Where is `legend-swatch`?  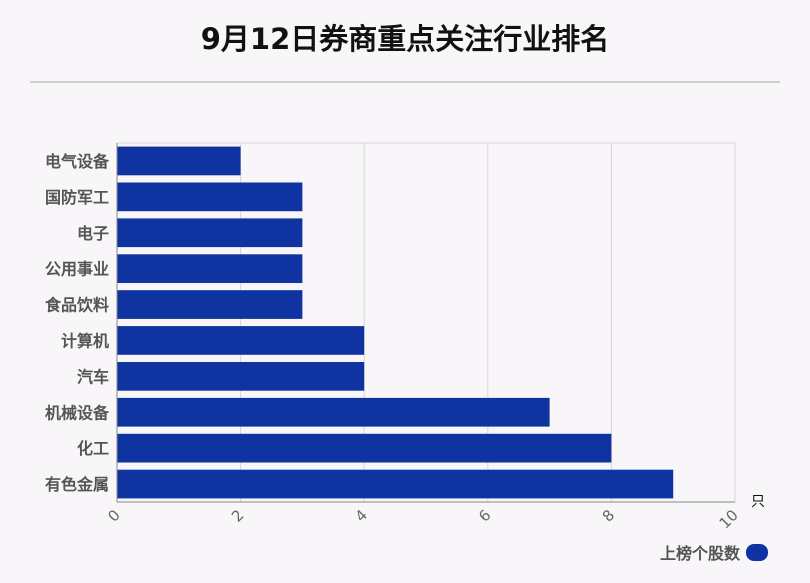 legend-swatch is located at coordinates (757, 552).